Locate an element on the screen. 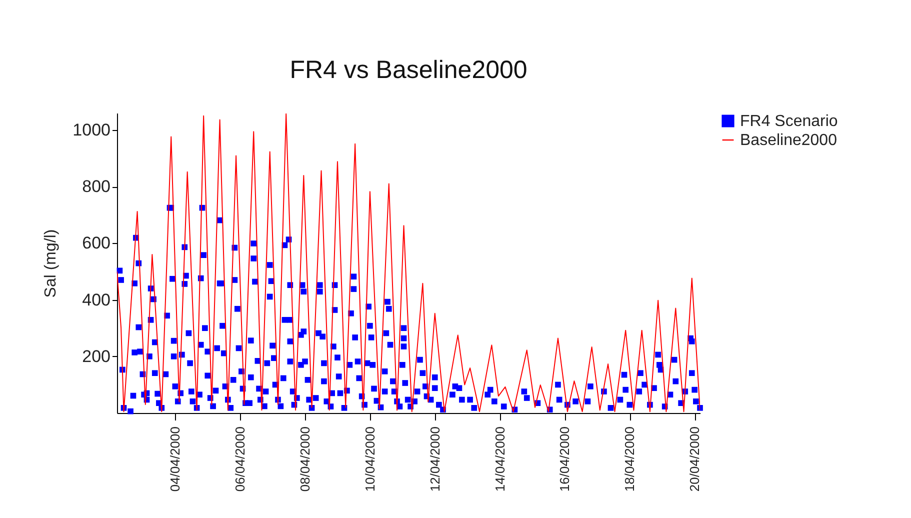 The height and width of the screenshot is (518, 911). y-axis-title: Sal (mg/l) is located at coordinates (51, 263).